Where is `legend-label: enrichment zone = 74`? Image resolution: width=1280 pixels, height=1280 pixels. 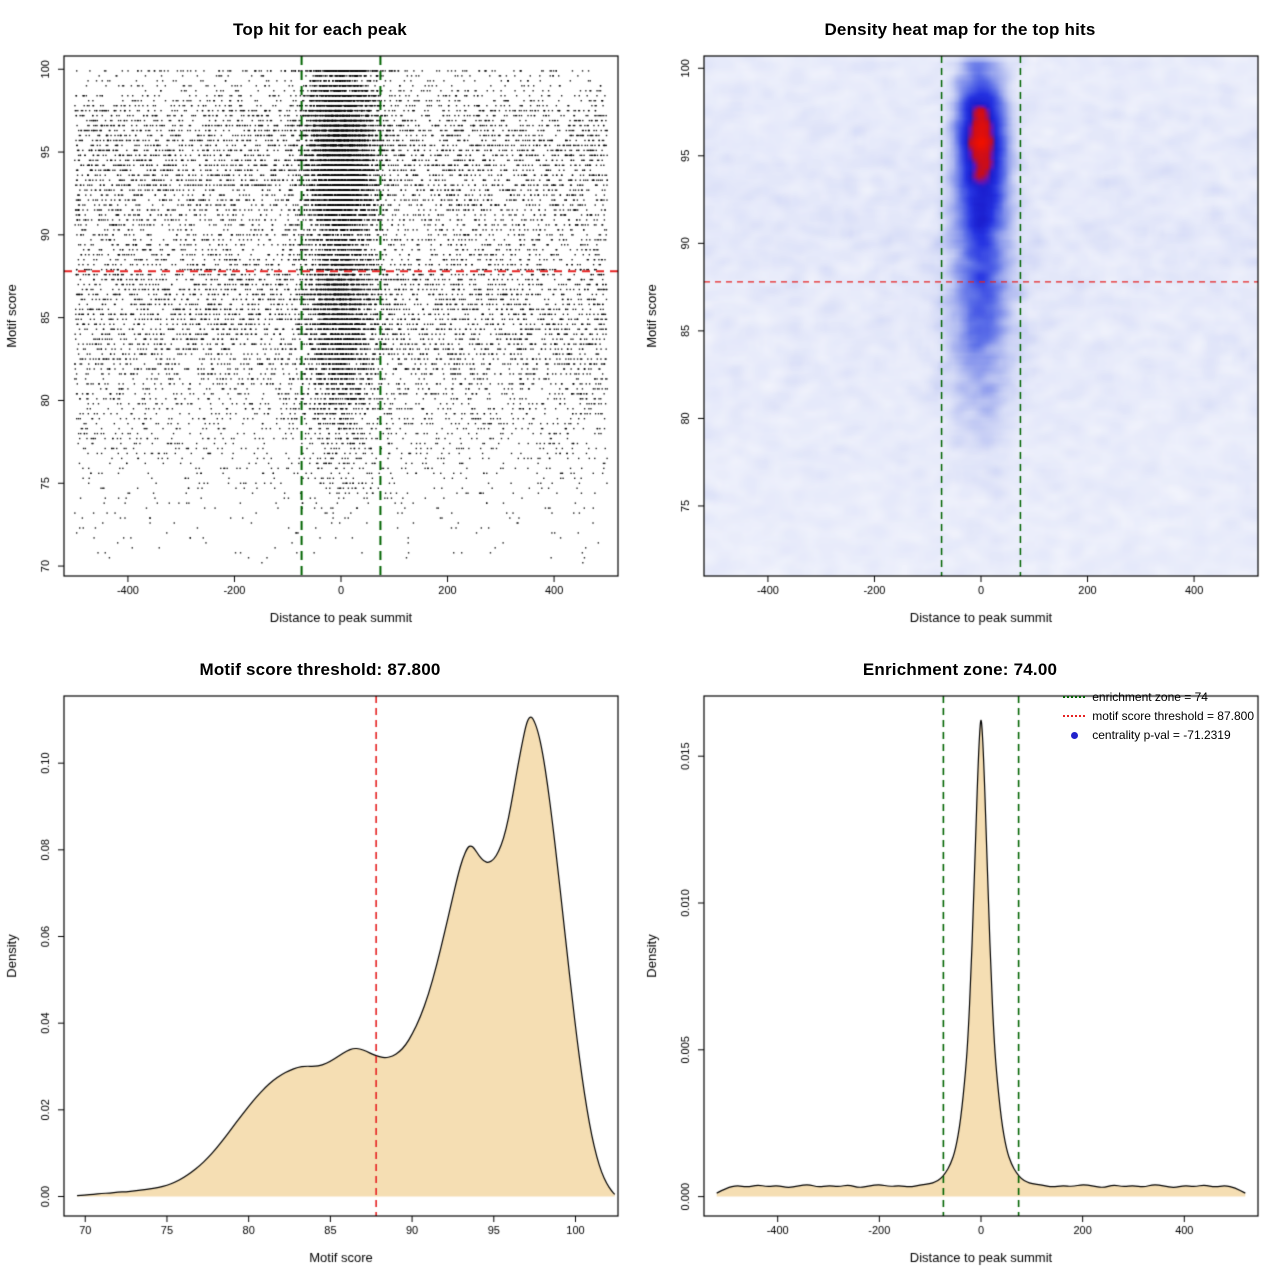 legend-label: enrichment zone = 74 is located at coordinates (1150, 697).